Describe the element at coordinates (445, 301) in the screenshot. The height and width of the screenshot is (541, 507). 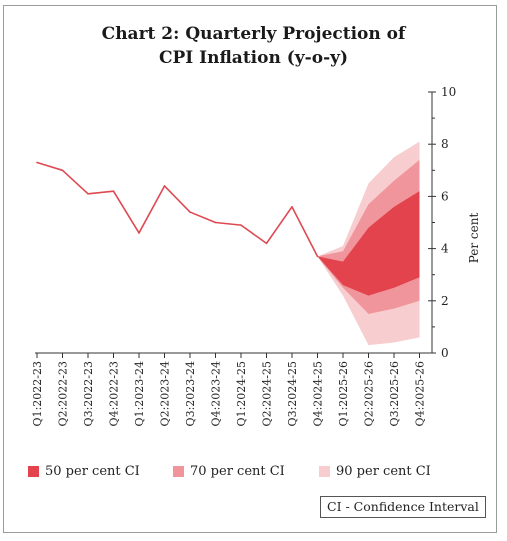
I see `y-tick-label: 2` at that location.